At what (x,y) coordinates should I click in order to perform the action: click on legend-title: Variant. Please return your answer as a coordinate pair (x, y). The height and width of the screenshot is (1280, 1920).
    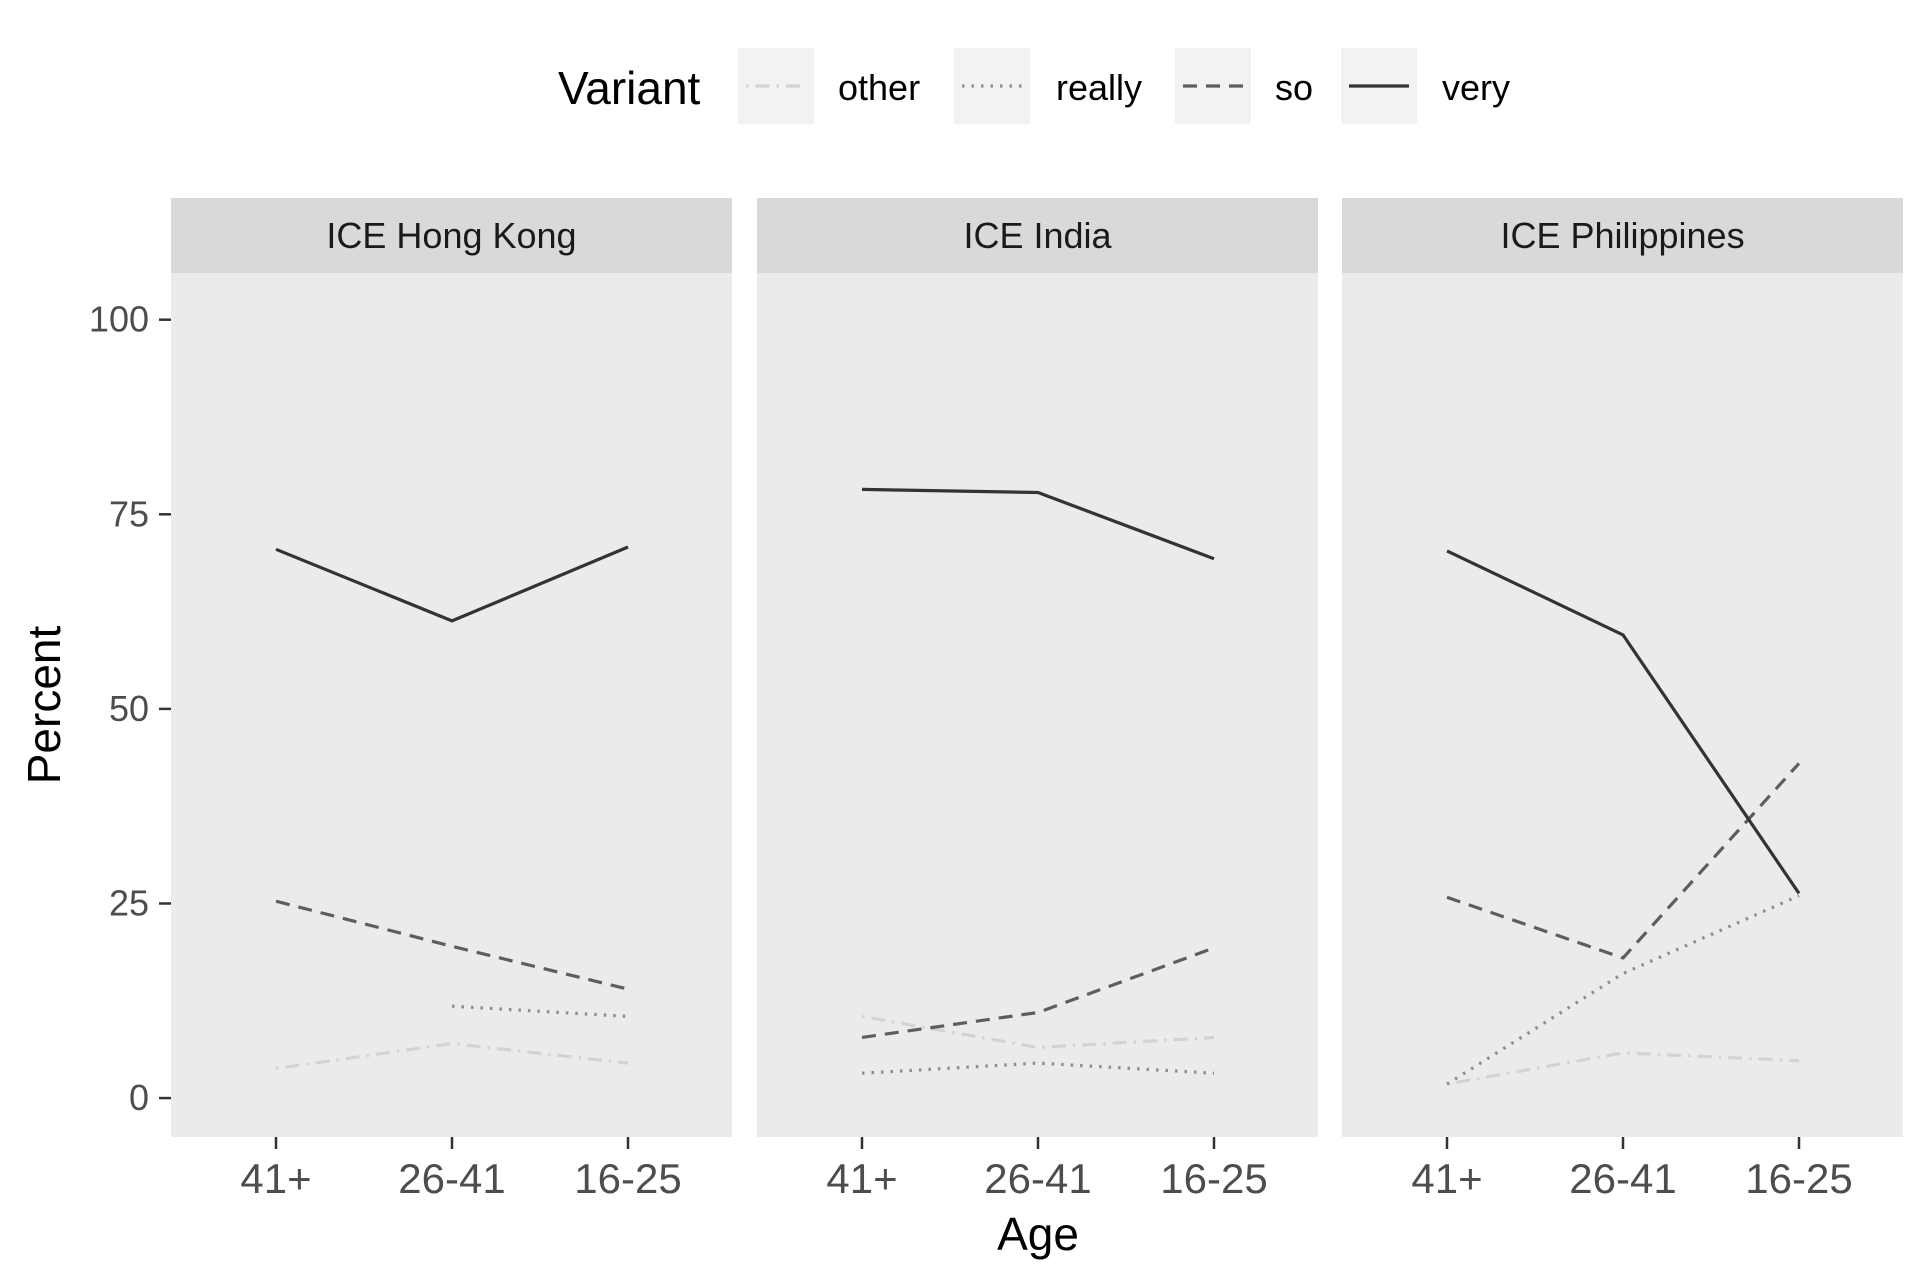
    Looking at the image, I should click on (629, 88).